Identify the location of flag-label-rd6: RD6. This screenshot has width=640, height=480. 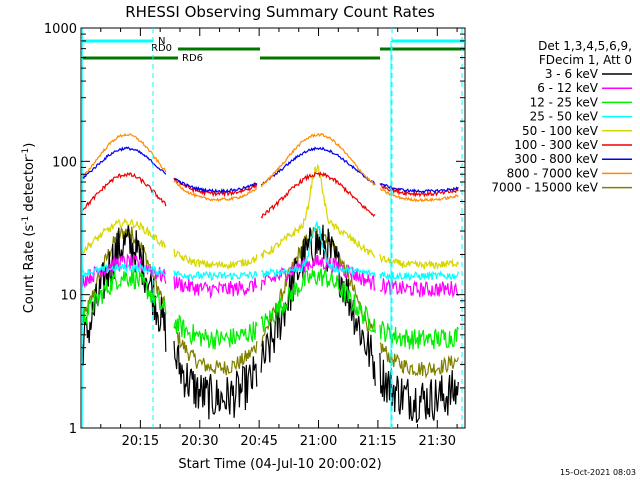
(192, 58).